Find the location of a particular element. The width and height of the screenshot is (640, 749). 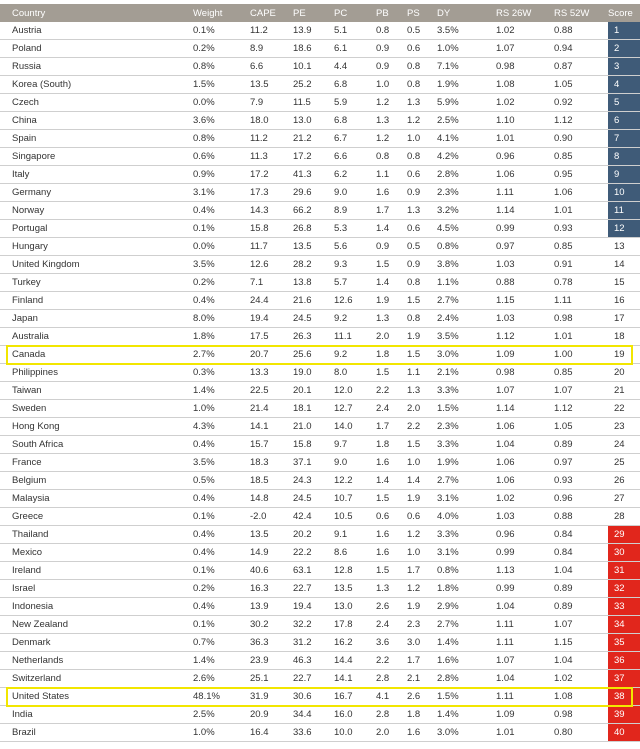

cell-country: China is located at coordinates (96, 120).